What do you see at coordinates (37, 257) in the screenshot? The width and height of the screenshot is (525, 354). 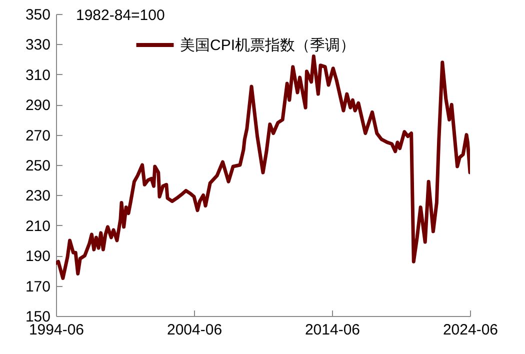 I see `y-tick-label: 190` at bounding box center [37, 257].